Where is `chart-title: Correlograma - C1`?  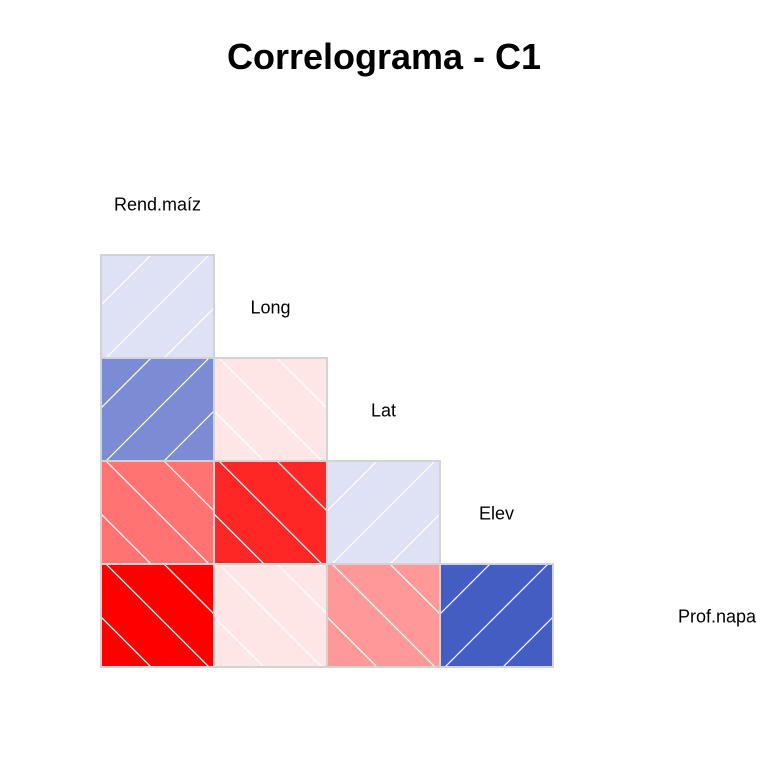
chart-title: Correlograma - C1 is located at coordinates (384, 57).